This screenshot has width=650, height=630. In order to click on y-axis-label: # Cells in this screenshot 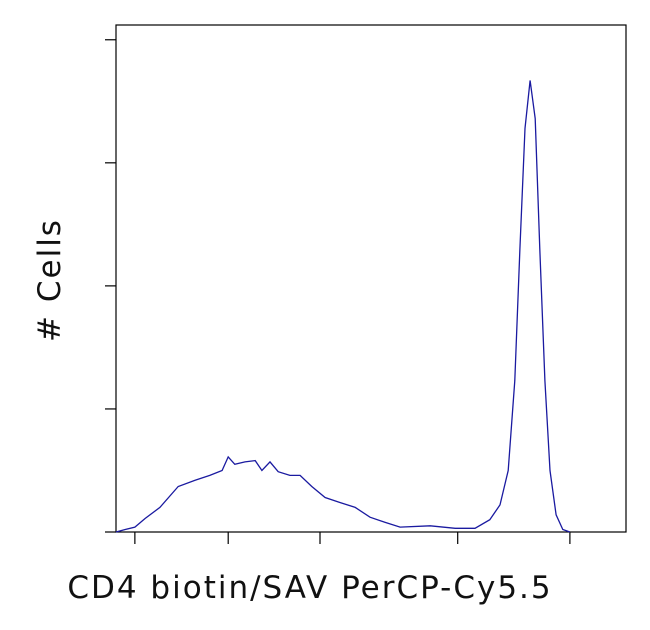, I will do `click(50, 280)`.